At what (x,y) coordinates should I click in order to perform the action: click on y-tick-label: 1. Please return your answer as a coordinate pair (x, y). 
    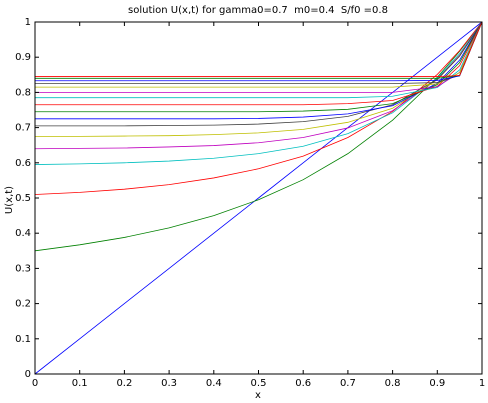
    Looking at the image, I should click on (28, 22).